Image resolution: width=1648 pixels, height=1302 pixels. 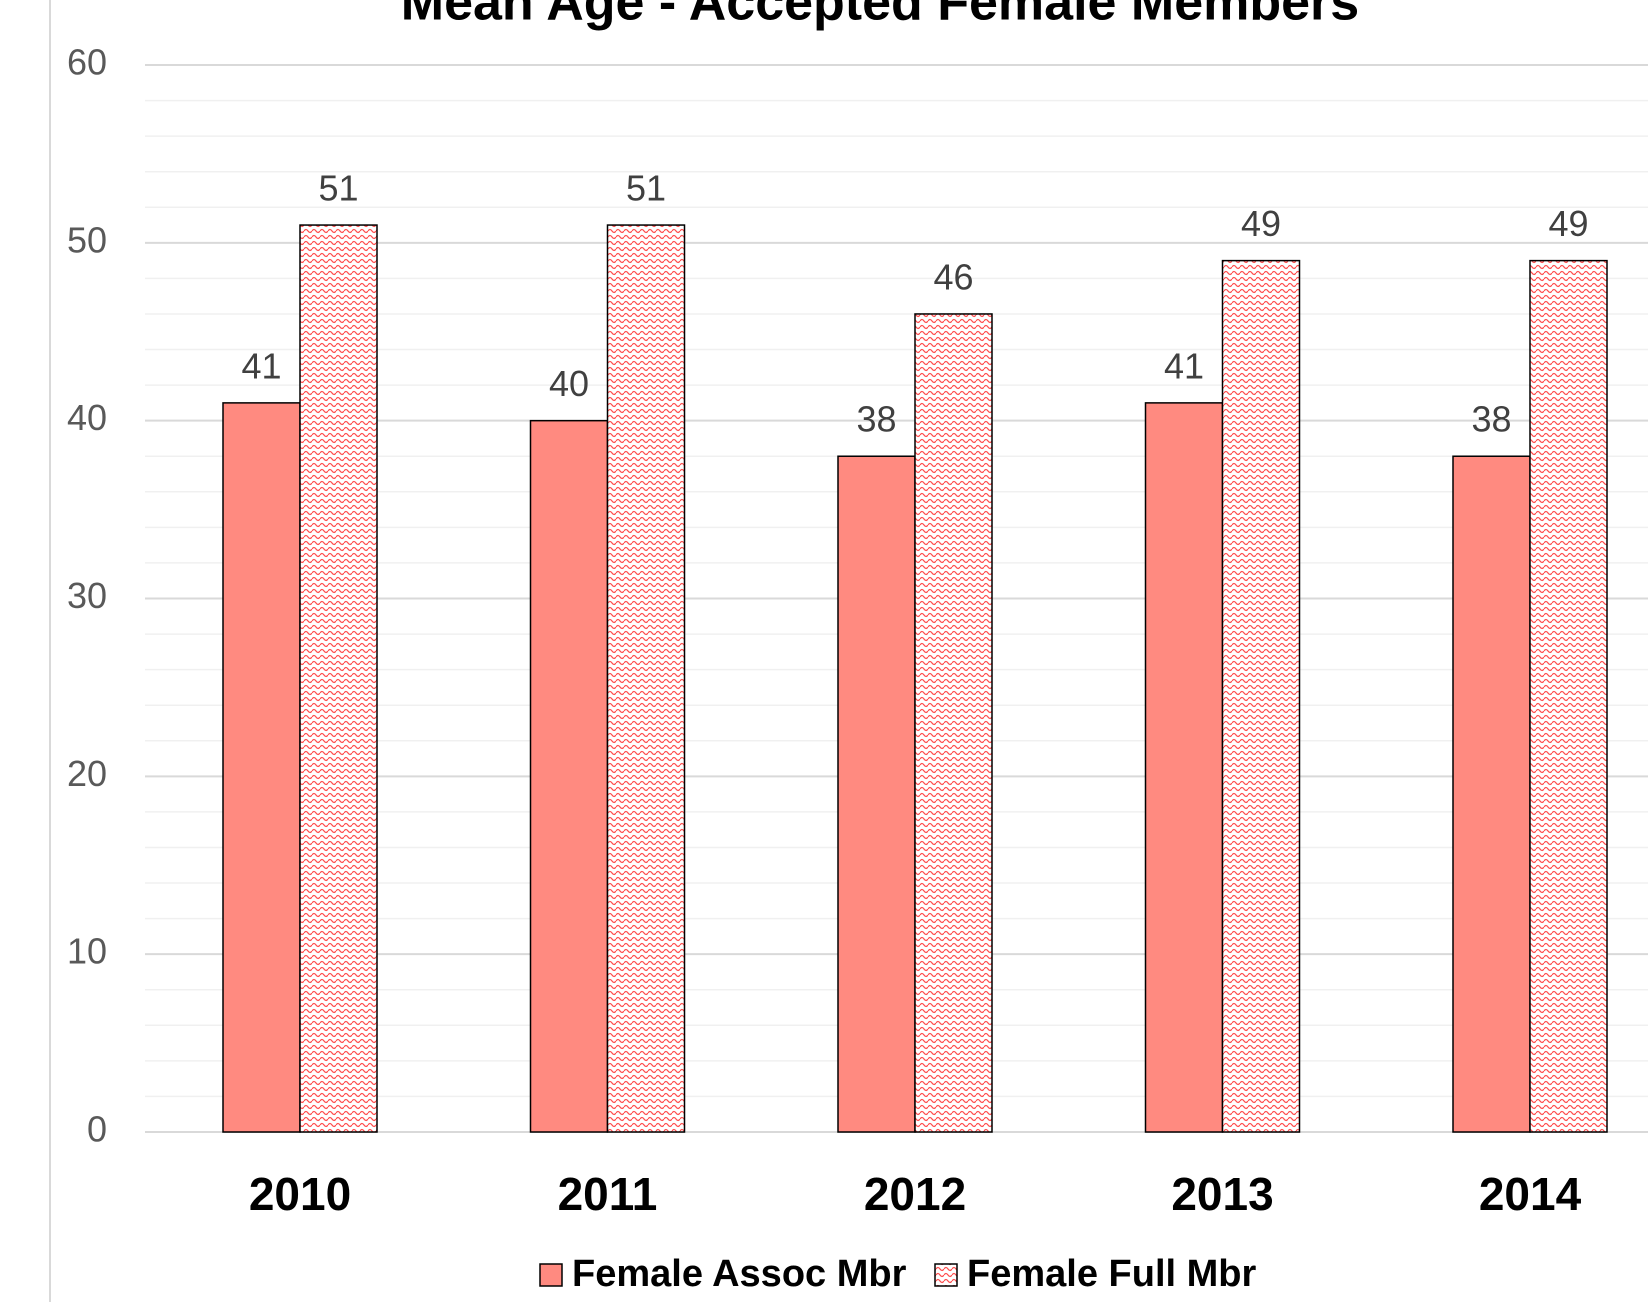 What do you see at coordinates (953, 276) in the screenshot?
I see `value-label: 46` at bounding box center [953, 276].